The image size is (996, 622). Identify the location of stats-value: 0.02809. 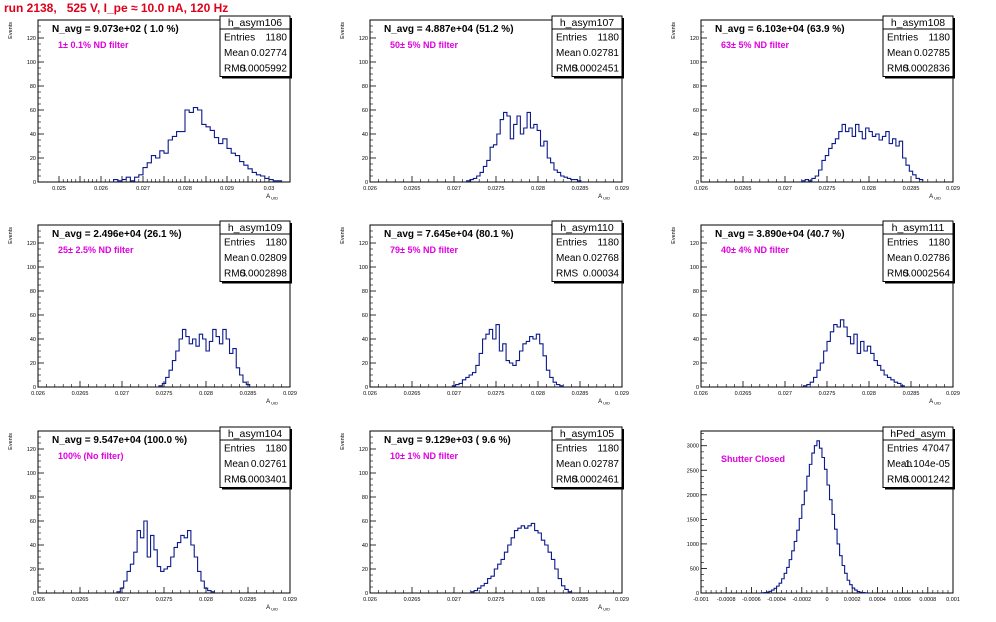
(269, 258).